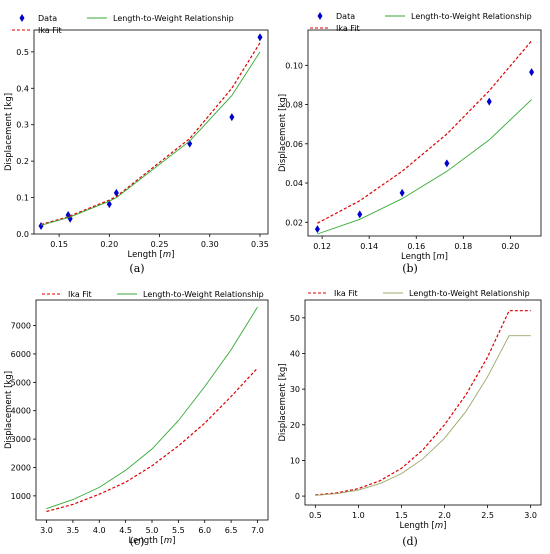 Image resolution: width=550 pixels, height=554 pixels. I want to click on x-tick-label: 1.0, so click(358, 515).